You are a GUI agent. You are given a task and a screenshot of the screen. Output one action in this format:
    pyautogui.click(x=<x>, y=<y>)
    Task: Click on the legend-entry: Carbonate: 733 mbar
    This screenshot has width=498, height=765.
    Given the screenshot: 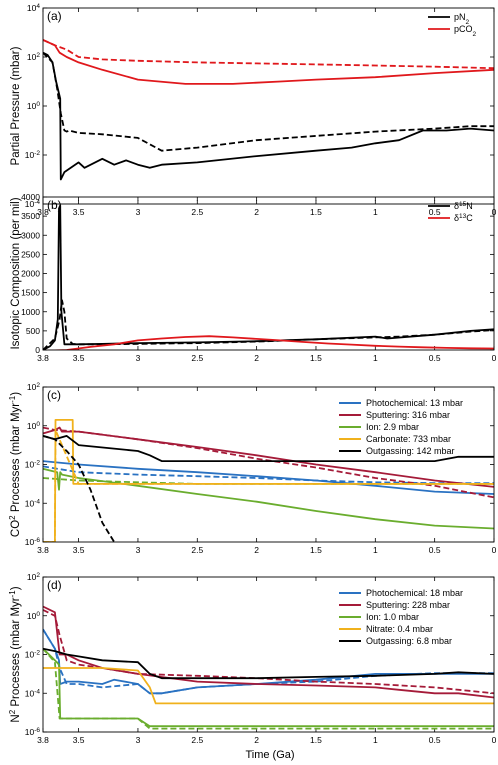 What is the action you would take?
    pyautogui.click(x=408, y=439)
    